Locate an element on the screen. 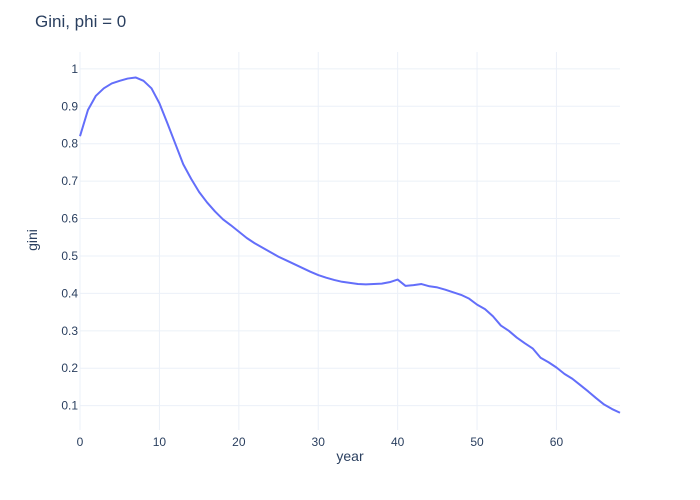  y-axis-label: gini is located at coordinates (32, 240).